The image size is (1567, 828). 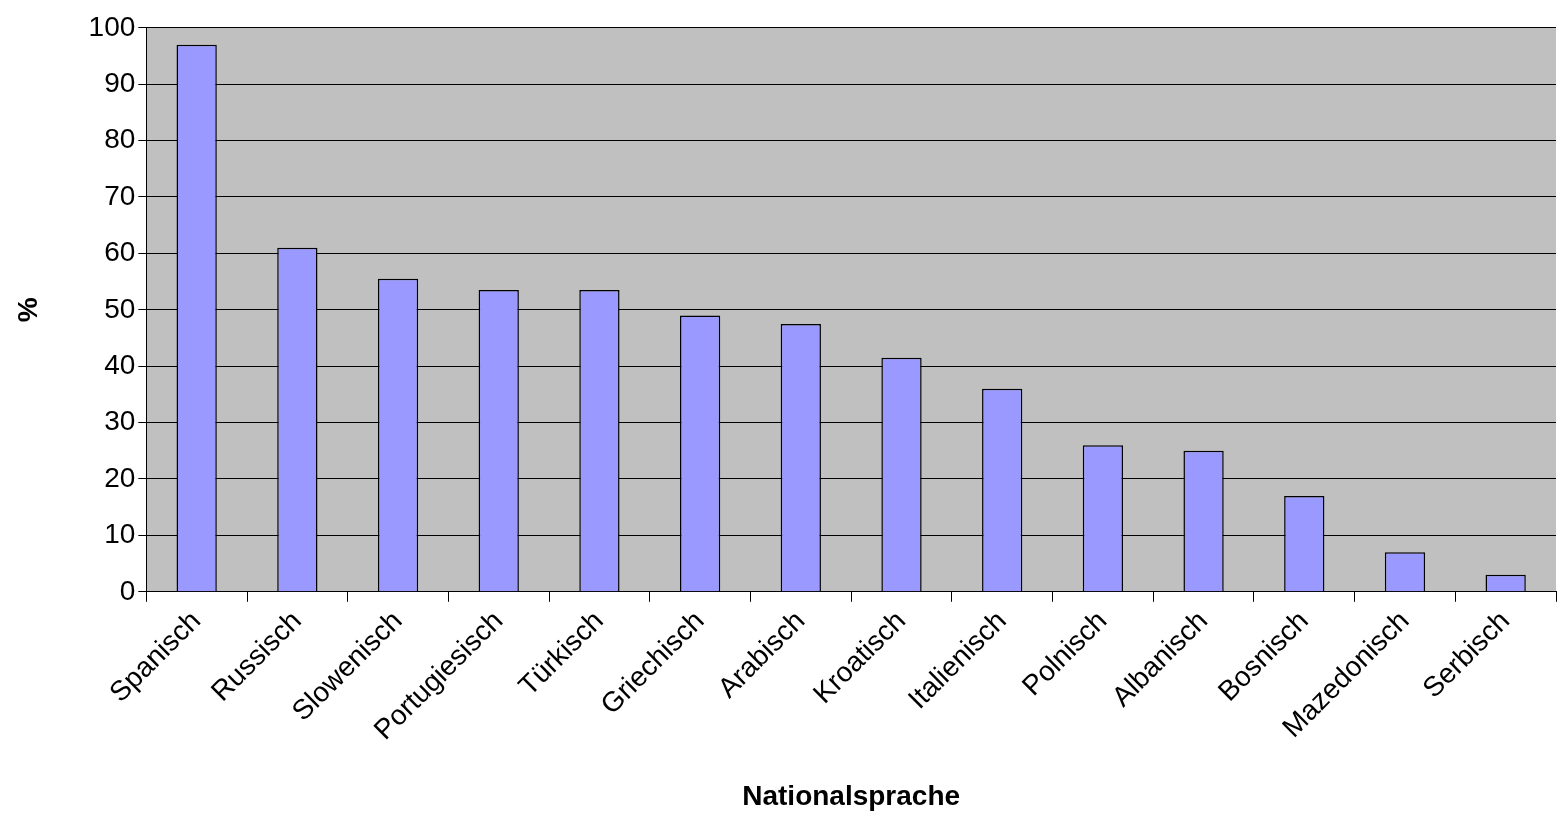 I want to click on y-tick-label: 80, so click(x=120, y=139).